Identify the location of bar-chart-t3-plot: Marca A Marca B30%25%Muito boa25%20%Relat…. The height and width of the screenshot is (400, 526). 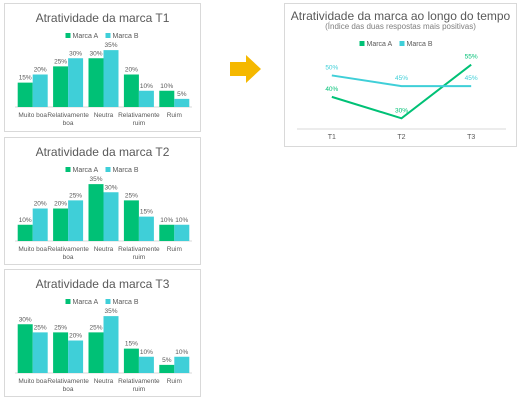
(103, 346).